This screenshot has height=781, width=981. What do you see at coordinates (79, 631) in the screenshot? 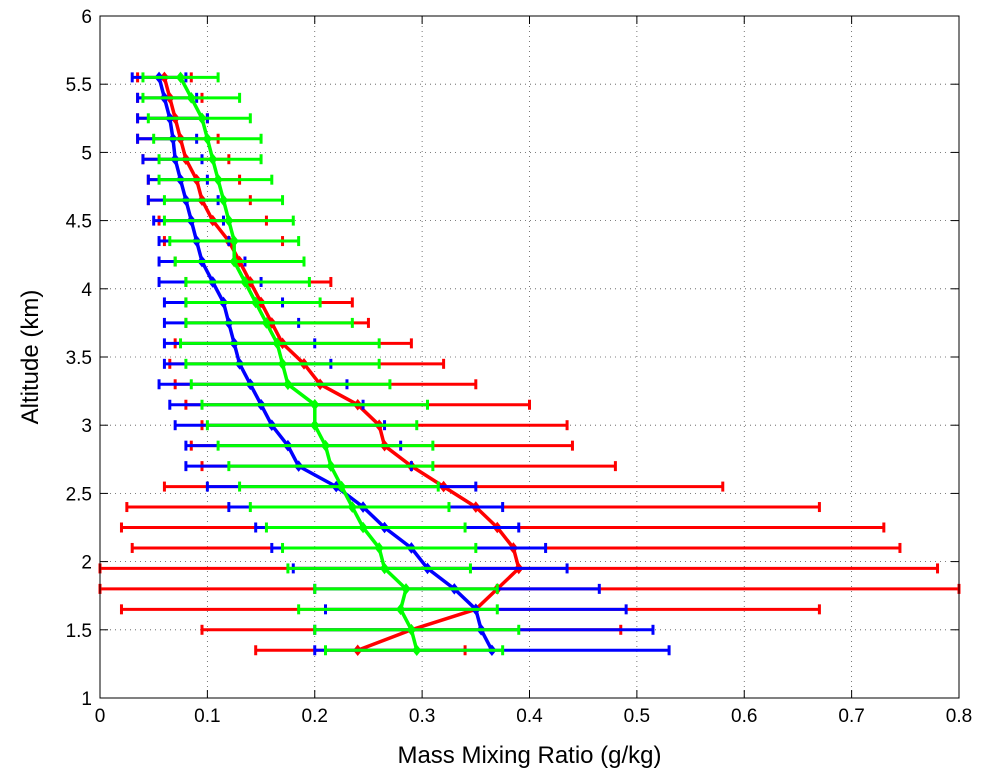
I see `y-tick-label: 1.5` at bounding box center [79, 631].